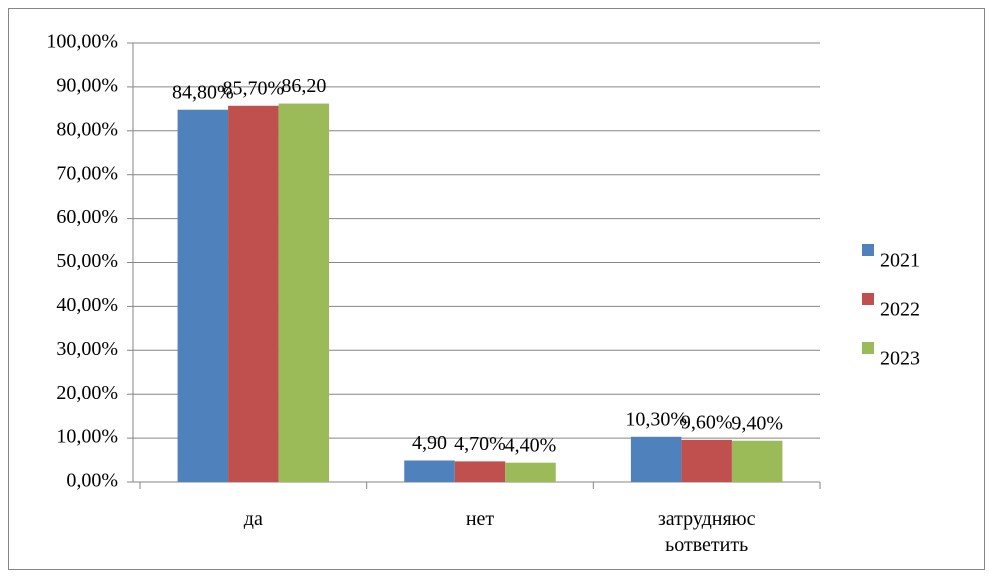 The height and width of the screenshot is (576, 989). Describe the element at coordinates (706, 532) in the screenshot. I see `x-tick-label: затрудняюс ьответить` at that location.